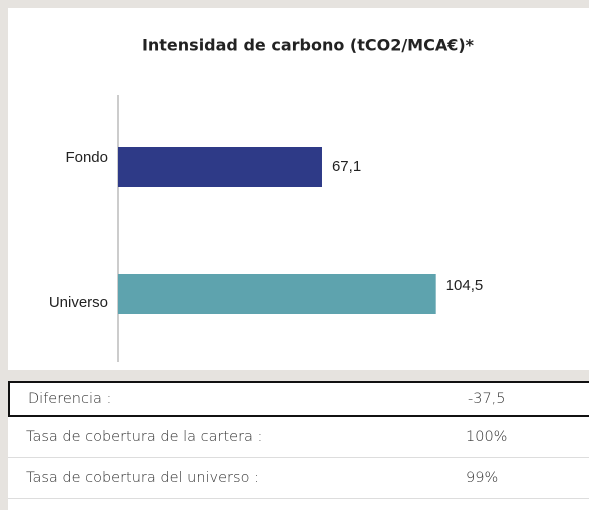 Image resolution: width=589 pixels, height=510 pixels. What do you see at coordinates (144, 437) in the screenshot?
I see `cell-label: Tasa de cobertura de la cartera :` at bounding box center [144, 437].